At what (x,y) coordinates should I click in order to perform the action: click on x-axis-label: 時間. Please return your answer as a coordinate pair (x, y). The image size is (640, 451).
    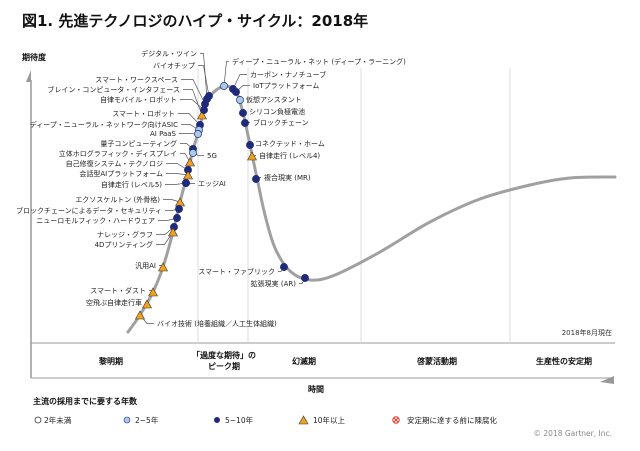
    Looking at the image, I should click on (316, 389).